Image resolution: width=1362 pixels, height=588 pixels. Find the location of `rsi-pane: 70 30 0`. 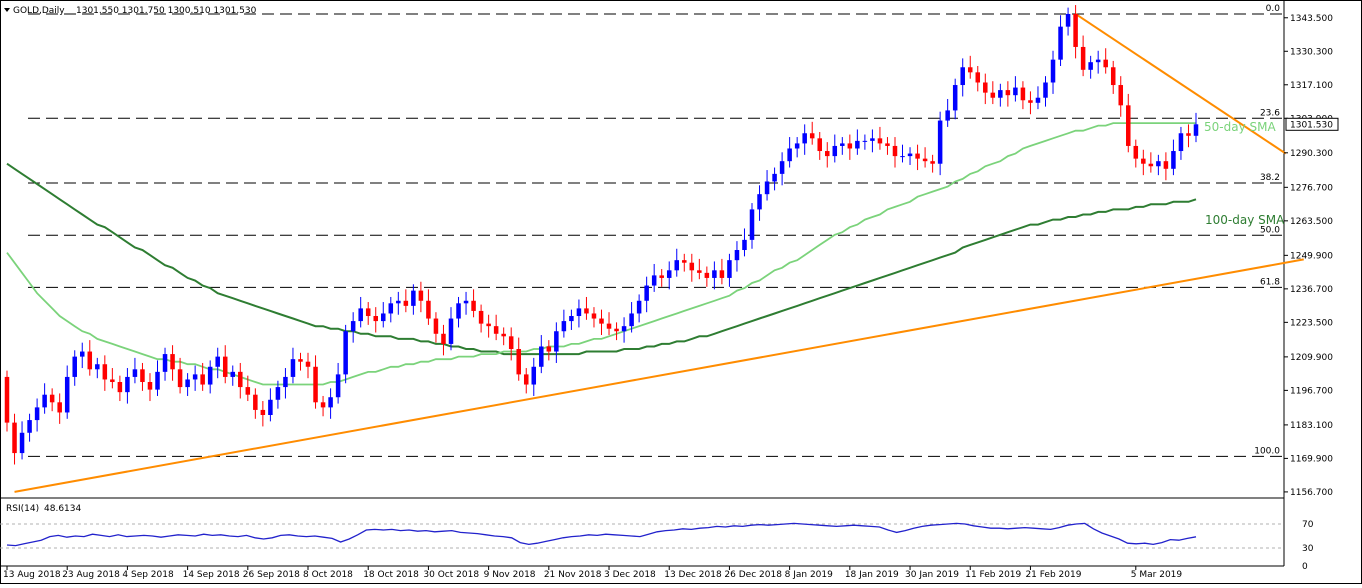

rsi-pane: 70 30 0 is located at coordinates (657, 546).